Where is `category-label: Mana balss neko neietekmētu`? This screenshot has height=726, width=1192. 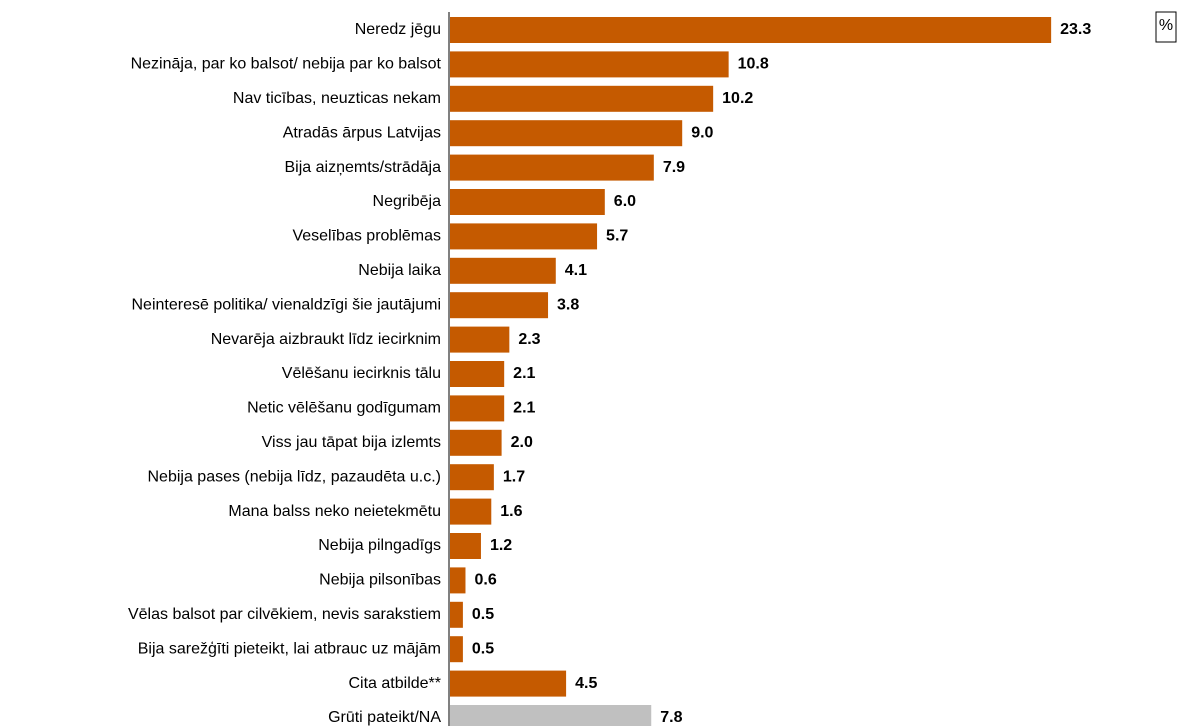
category-label: Mana balss neko neietekmētu is located at coordinates (334, 511).